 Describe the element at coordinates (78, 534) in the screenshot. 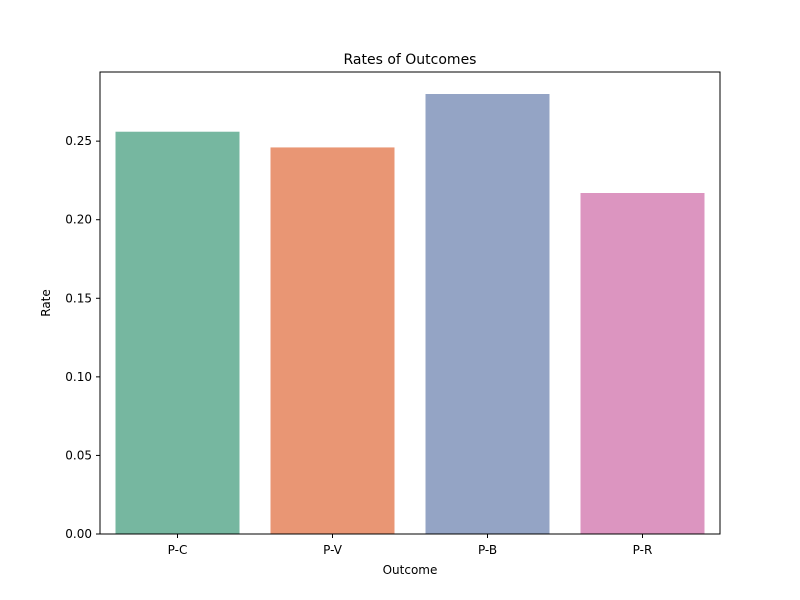

I see `y-tick-label: 0.00` at that location.